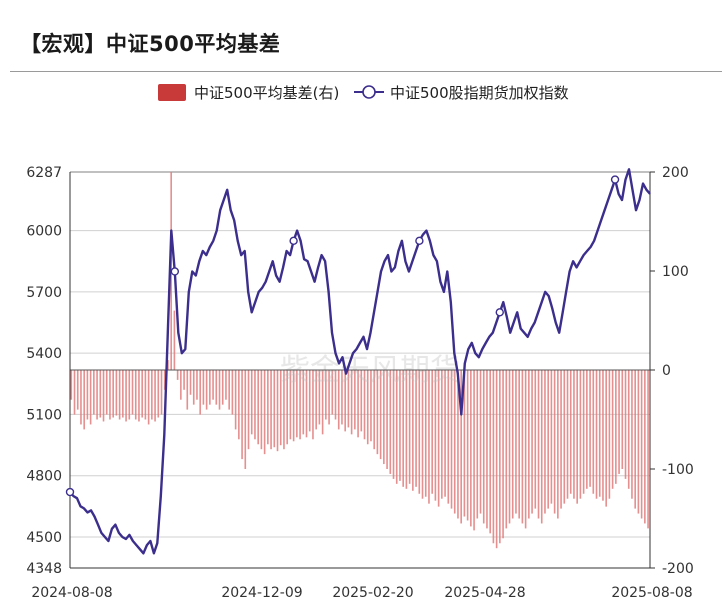 The height and width of the screenshot is (610, 722). What do you see at coordinates (172, 92) in the screenshot?
I see `legend-bar-swatch` at bounding box center [172, 92].